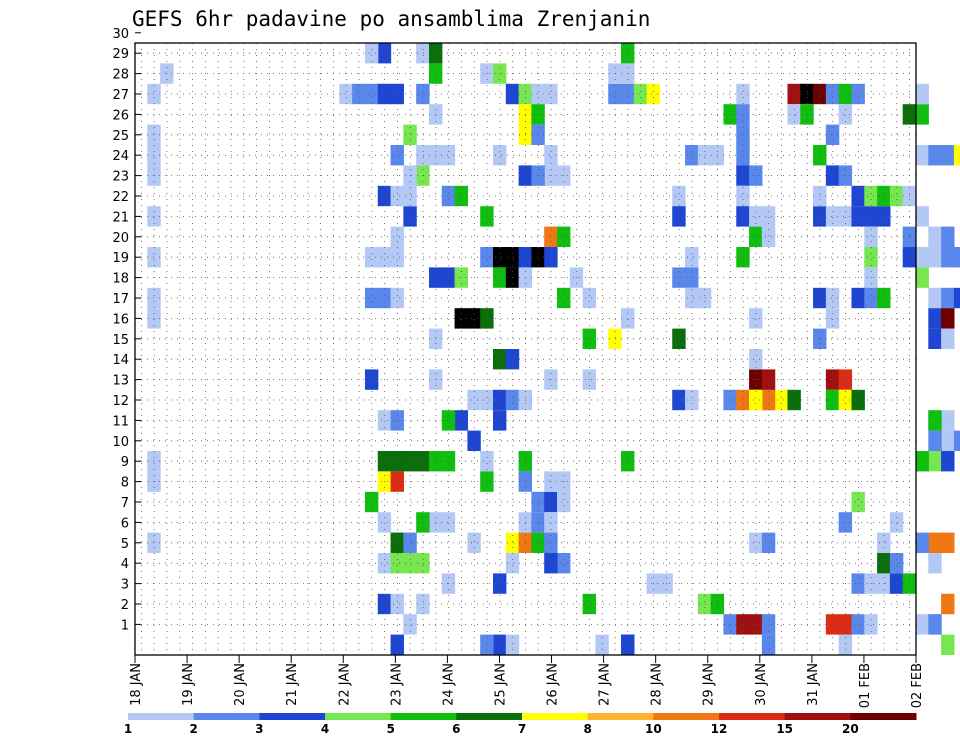  Describe the element at coordinates (587, 729) in the screenshot. I see `colorbar-label: 8` at that location.